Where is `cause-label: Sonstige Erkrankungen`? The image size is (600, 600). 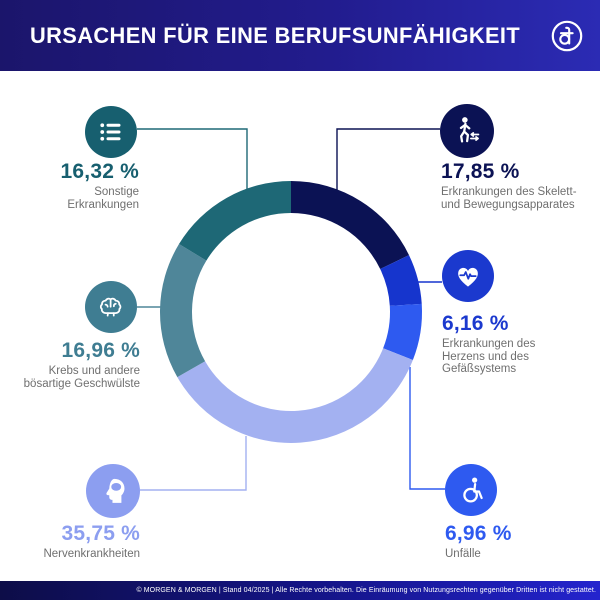
cause-label: Sonstige Erkrankungen is located at coordinates (103, 198).